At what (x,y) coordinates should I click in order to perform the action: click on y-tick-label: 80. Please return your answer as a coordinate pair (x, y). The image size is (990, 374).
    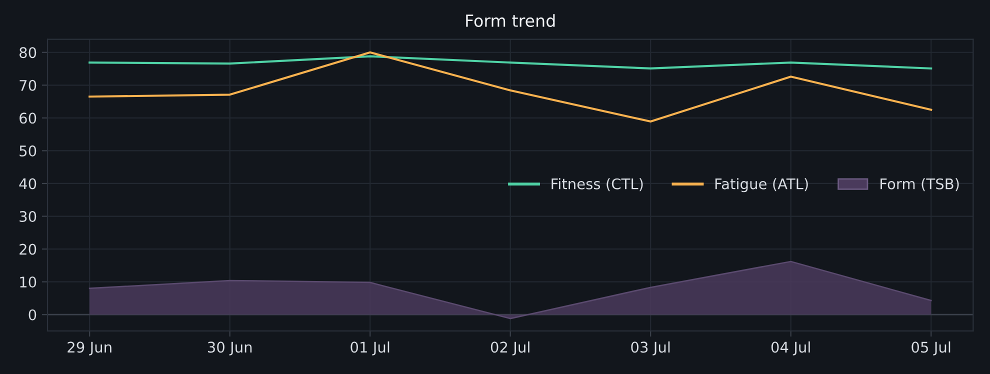
    Looking at the image, I should click on (28, 52).